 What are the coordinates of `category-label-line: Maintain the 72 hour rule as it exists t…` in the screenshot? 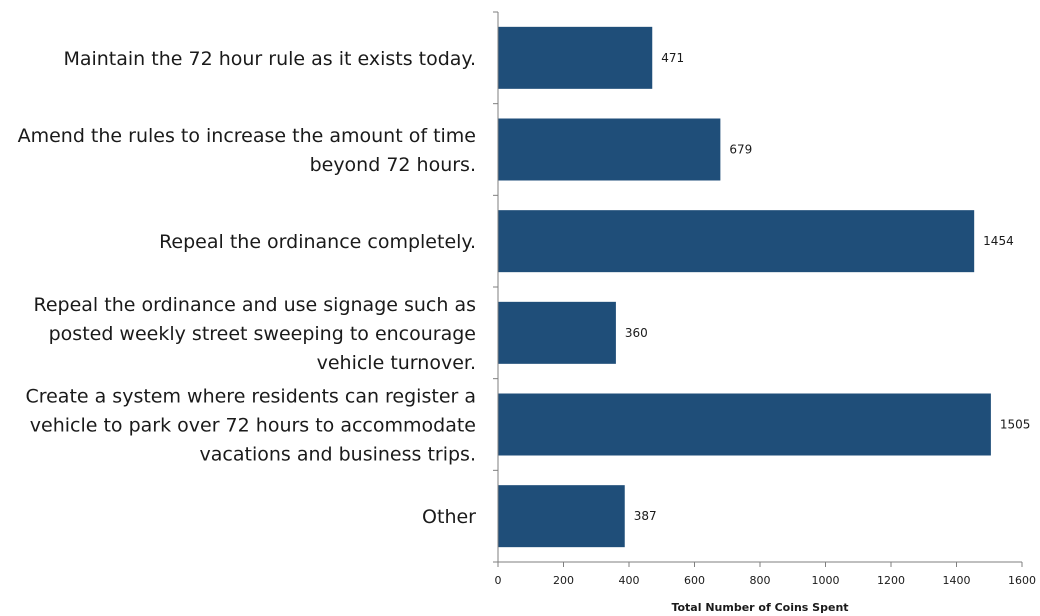 It's located at (269, 59).